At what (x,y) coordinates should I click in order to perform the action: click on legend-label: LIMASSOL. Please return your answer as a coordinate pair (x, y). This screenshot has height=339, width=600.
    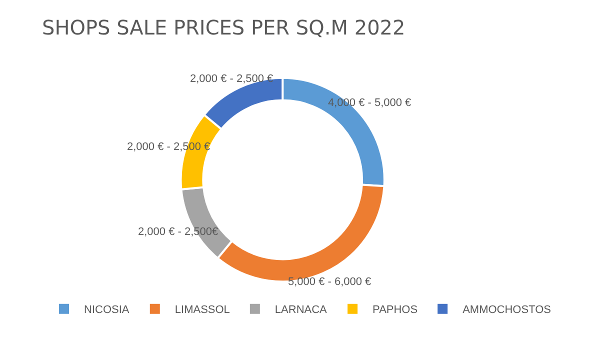
    Looking at the image, I should click on (202, 310).